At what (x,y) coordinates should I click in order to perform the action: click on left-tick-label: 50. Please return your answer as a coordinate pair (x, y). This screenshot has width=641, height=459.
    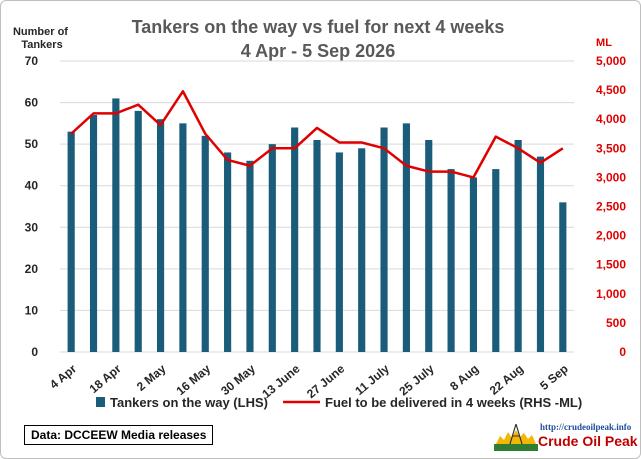
    Looking at the image, I should click on (32, 144).